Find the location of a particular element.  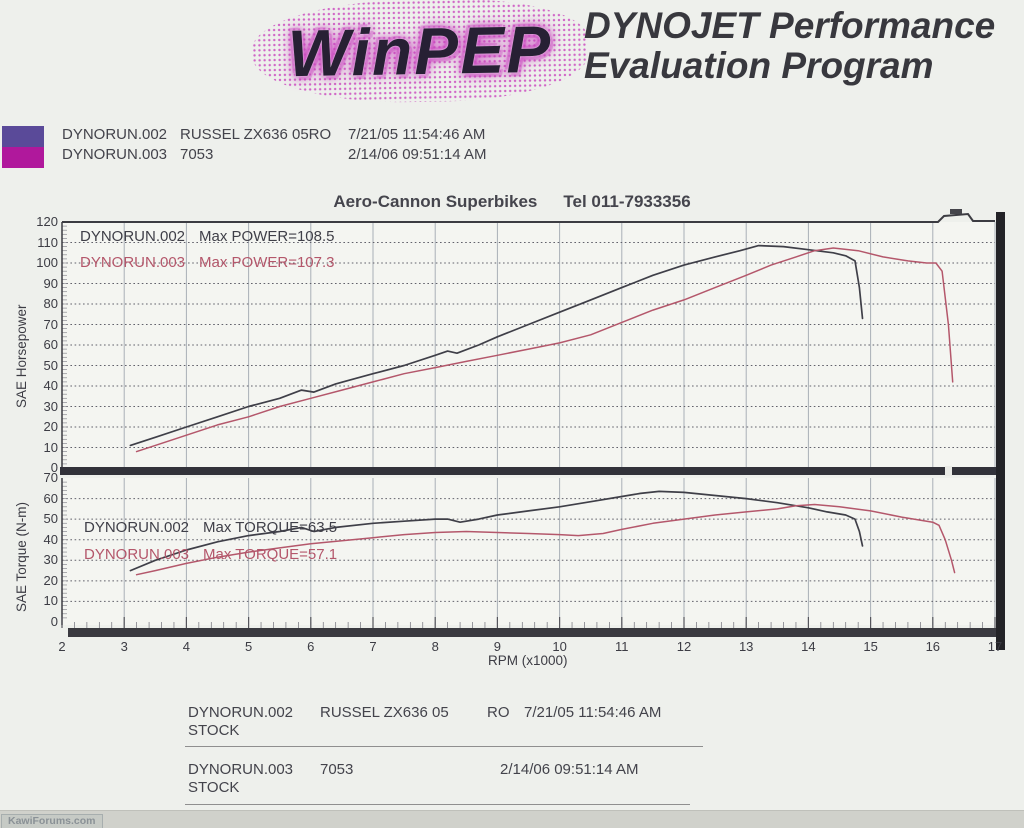

footer-run003-config: STOCK is located at coordinates (214, 787).